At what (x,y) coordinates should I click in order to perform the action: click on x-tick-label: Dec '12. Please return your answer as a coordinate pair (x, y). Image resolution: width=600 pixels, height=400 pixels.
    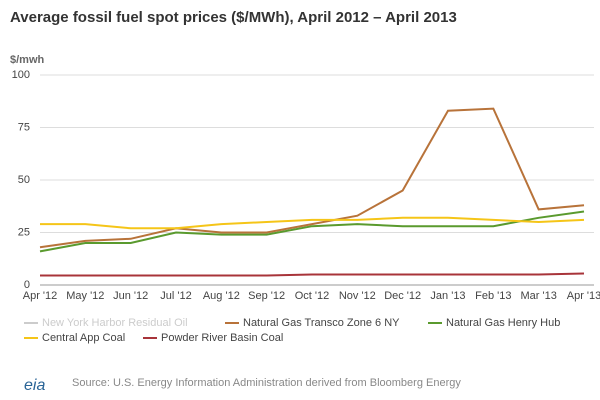
    Looking at the image, I should click on (402, 296).